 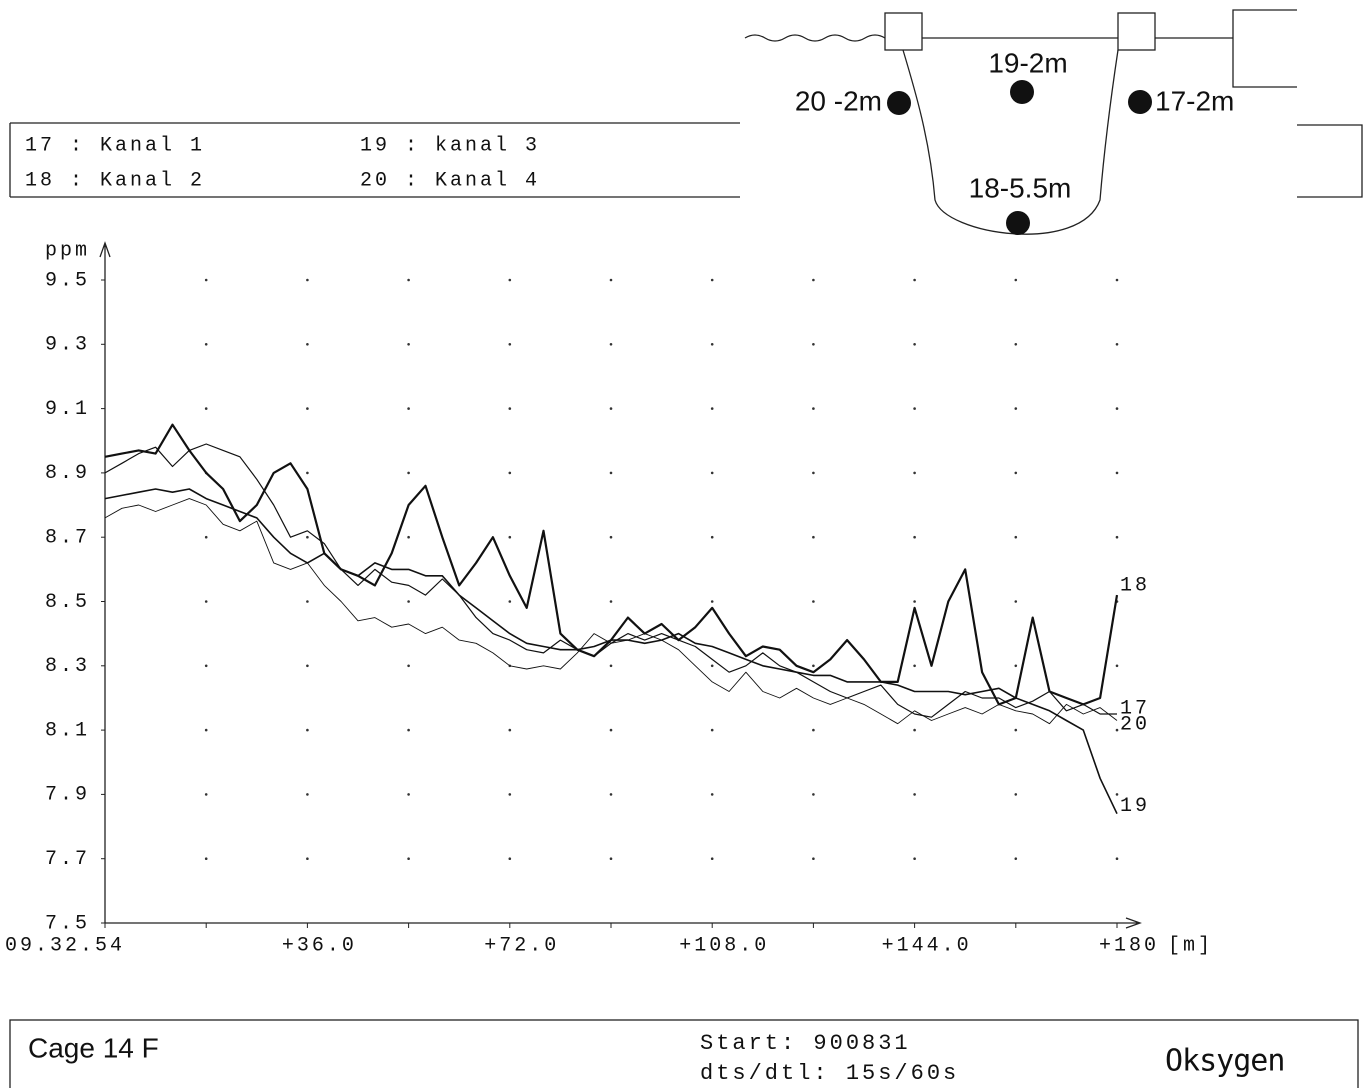 I want to click on y-tick-label: 8.9, so click(x=67, y=473).